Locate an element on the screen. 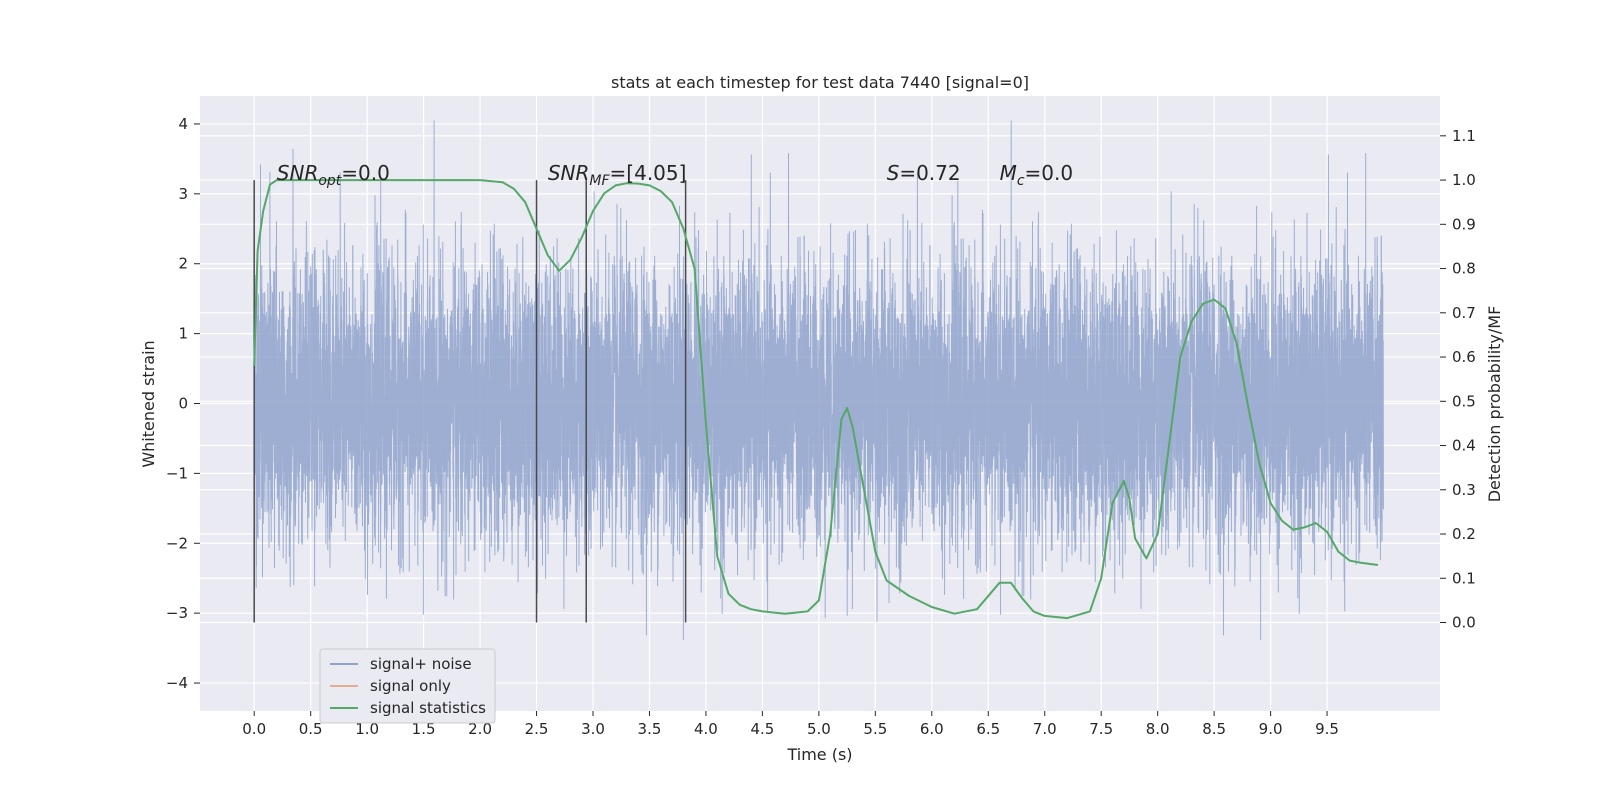  y-right-tick-label-1: 0.1 is located at coordinates (1464, 578).